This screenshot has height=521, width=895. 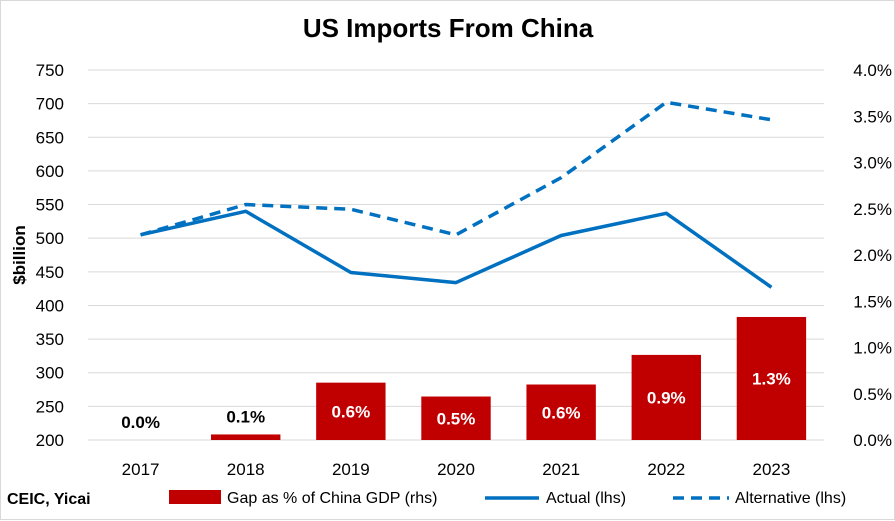 What do you see at coordinates (790, 498) in the screenshot?
I see `legend-label: Alternative (lhs)` at bounding box center [790, 498].